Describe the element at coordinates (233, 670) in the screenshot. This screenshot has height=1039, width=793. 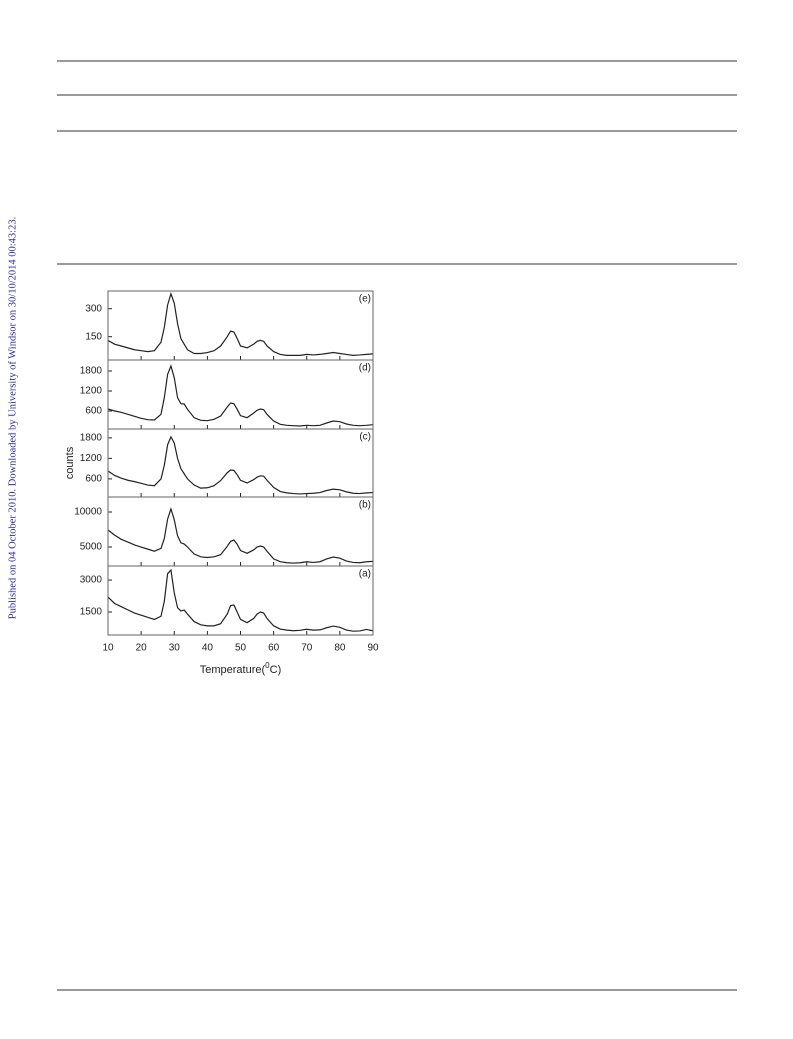
I see `x-axis-label-part: Temperature(` at that location.